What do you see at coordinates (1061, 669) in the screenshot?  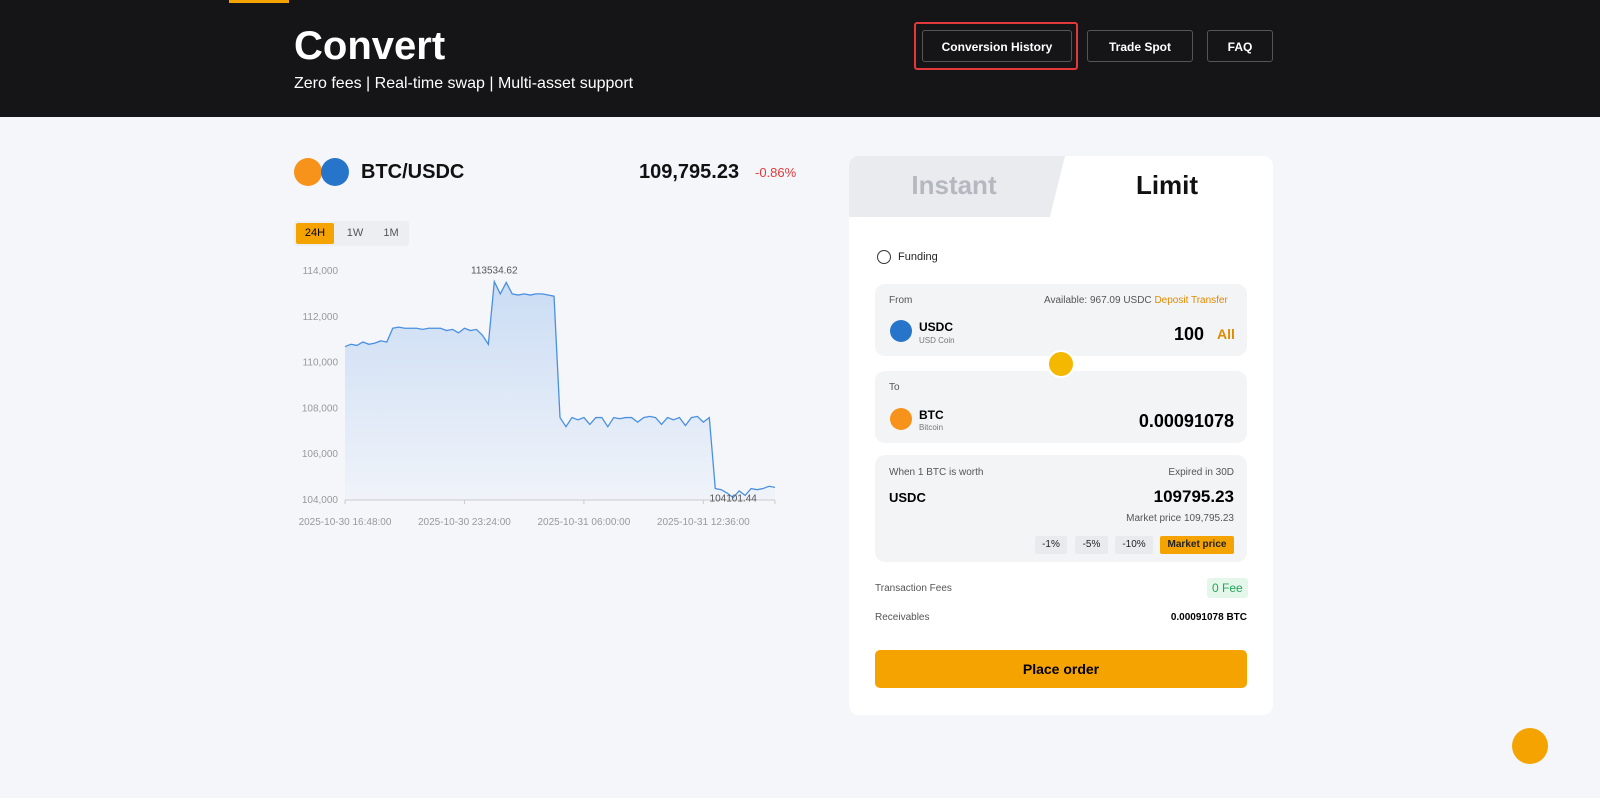 I see `place-order-button: Place order` at bounding box center [1061, 669].